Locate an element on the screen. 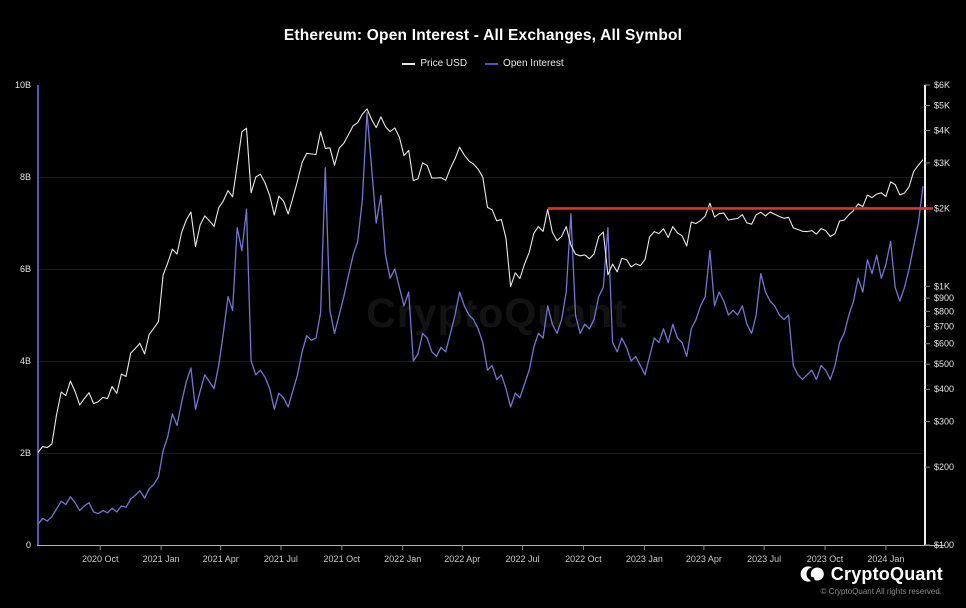 Image resolution: width=966 pixels, height=608 pixels. price-axis-label: $600 is located at coordinates (944, 344).